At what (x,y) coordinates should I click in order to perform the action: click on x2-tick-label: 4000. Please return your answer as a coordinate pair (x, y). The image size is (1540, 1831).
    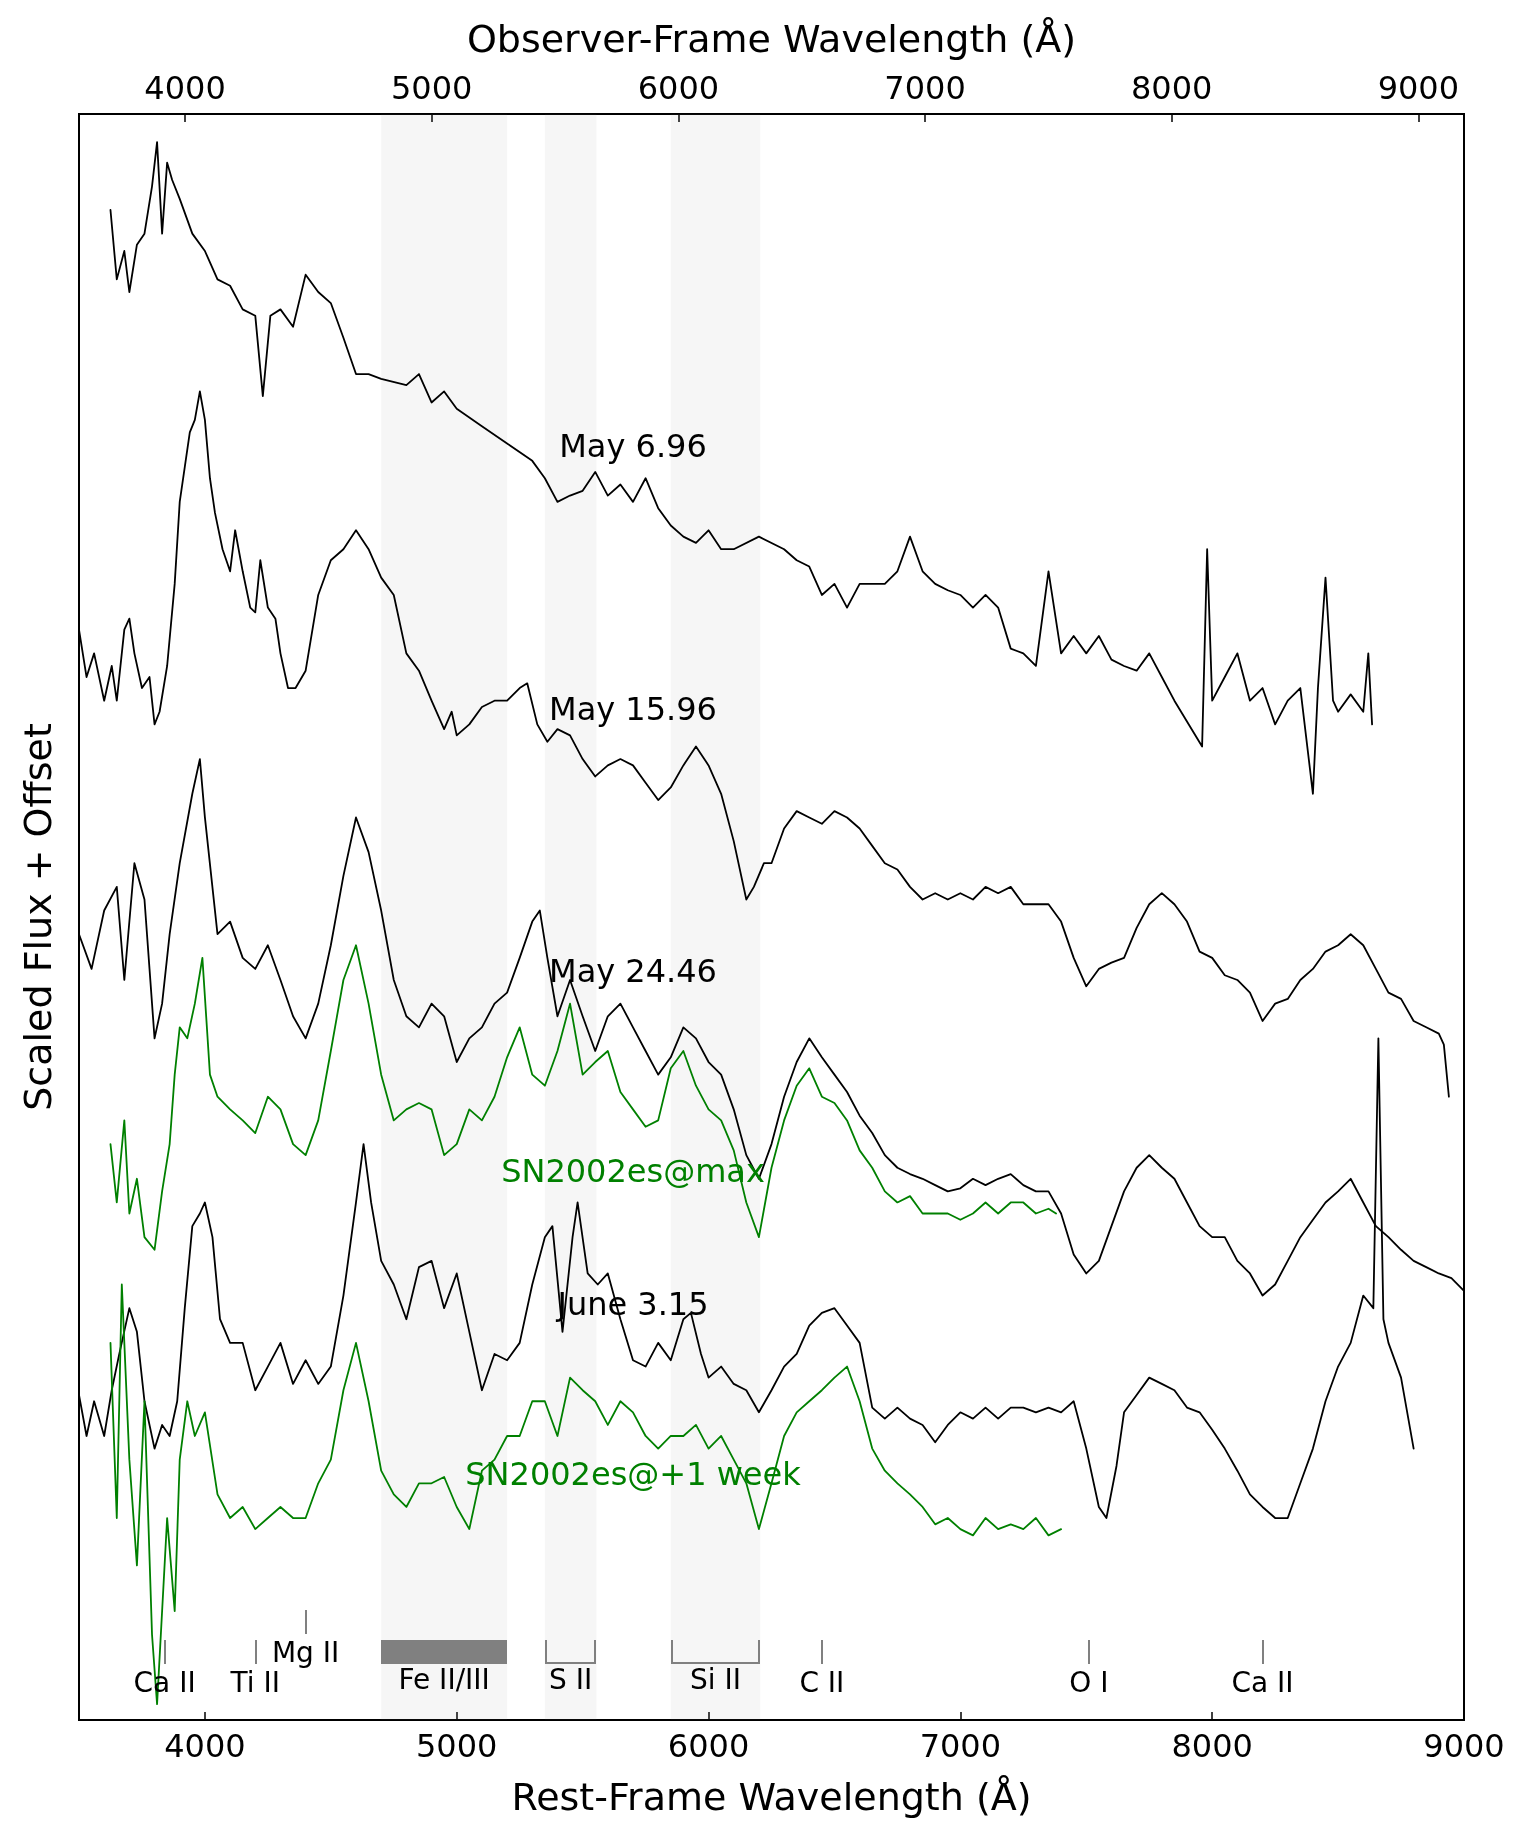
    Looking at the image, I should click on (185, 88).